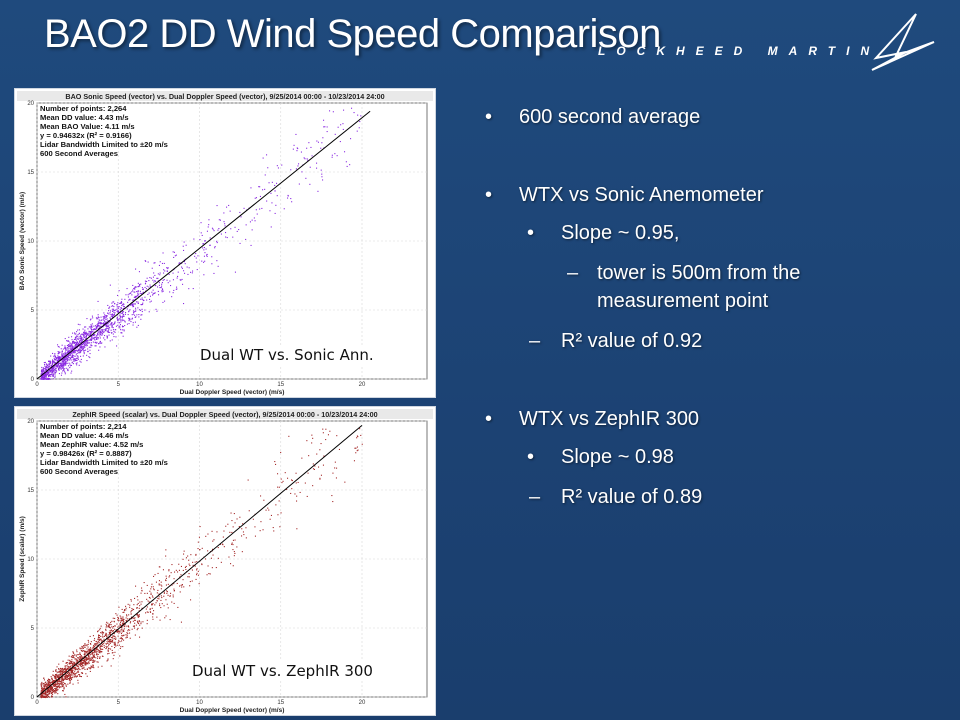 The height and width of the screenshot is (720, 960). What do you see at coordinates (683, 301) in the screenshot?
I see `bullet-item: measurement point` at bounding box center [683, 301].